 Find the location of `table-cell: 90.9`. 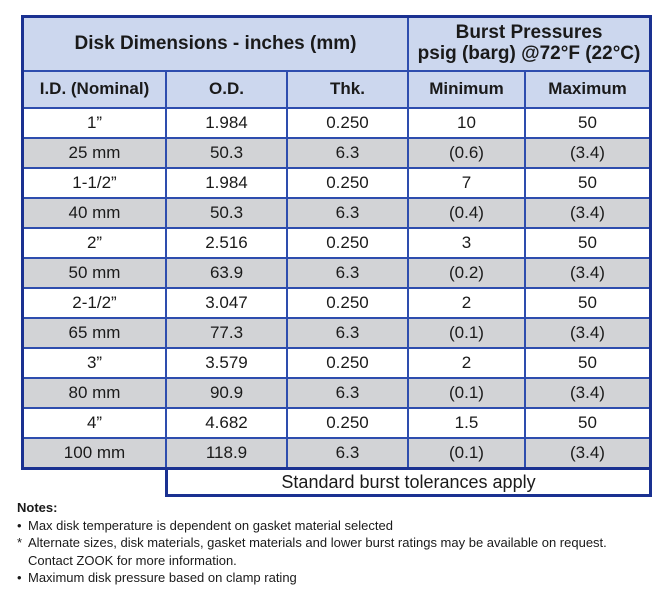

table-cell: 90.9 is located at coordinates (226, 393).